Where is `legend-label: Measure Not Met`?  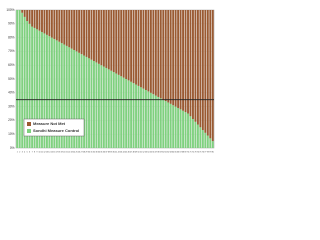 legend-label: Measure Not Met is located at coordinates (49, 123).